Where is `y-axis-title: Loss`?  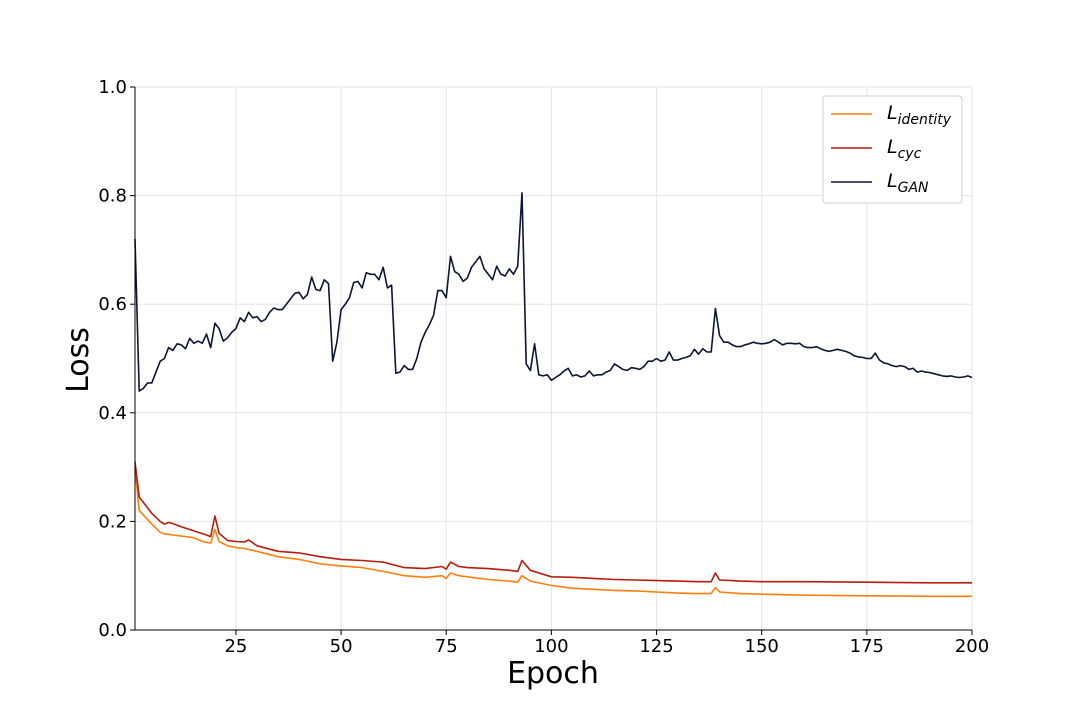
y-axis-title: Loss is located at coordinates (78, 360).